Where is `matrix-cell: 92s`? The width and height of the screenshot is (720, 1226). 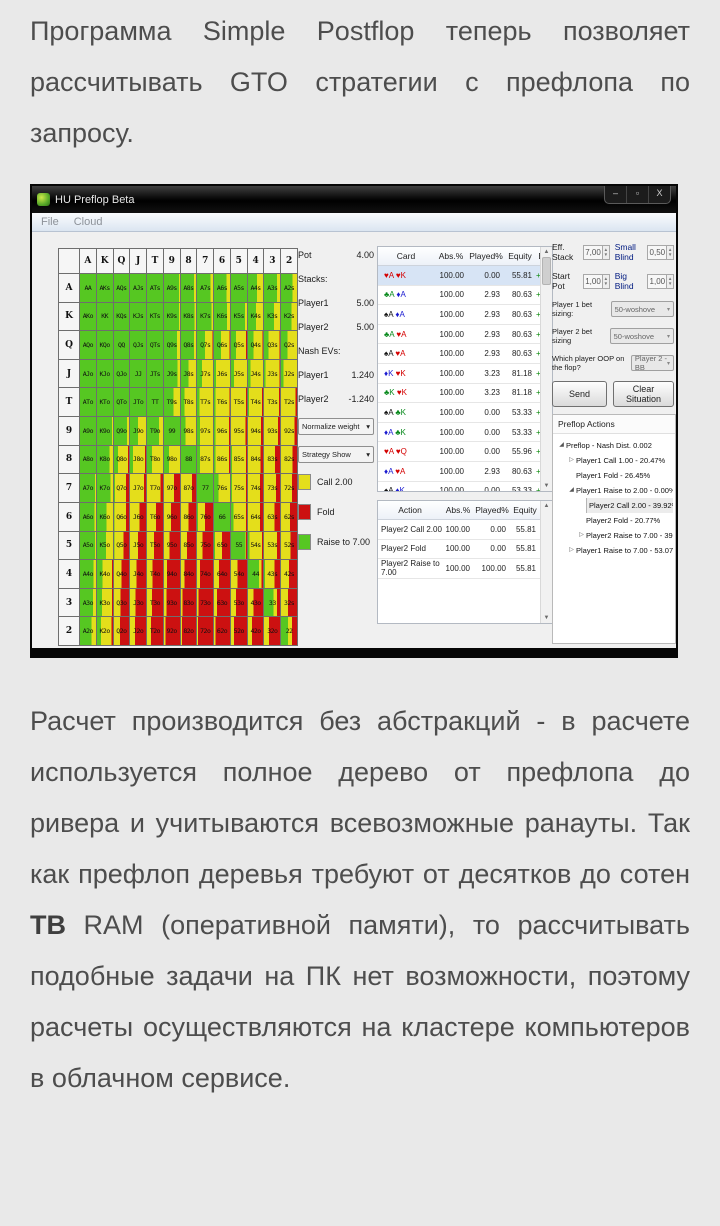 matrix-cell: 92s is located at coordinates (289, 431).